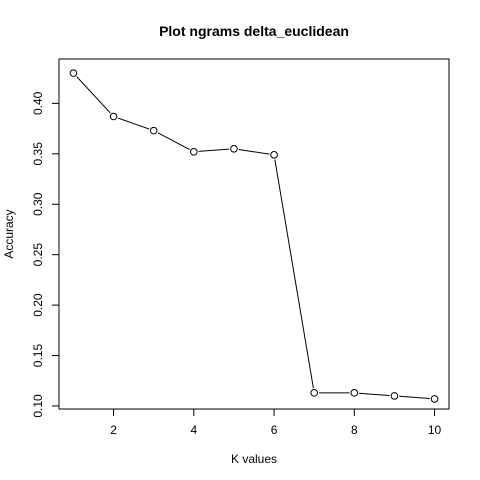 This screenshot has height=480, width=480. What do you see at coordinates (38, 255) in the screenshot?
I see `y-tick-label: 0.25` at bounding box center [38, 255].